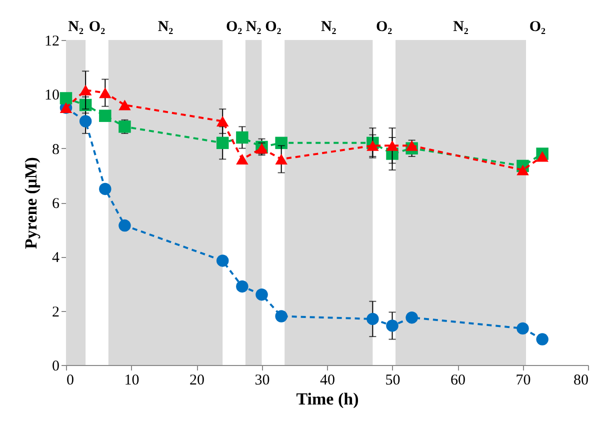 The height and width of the screenshot is (431, 613). I want to click on x-tick-label: 30, so click(262, 380).